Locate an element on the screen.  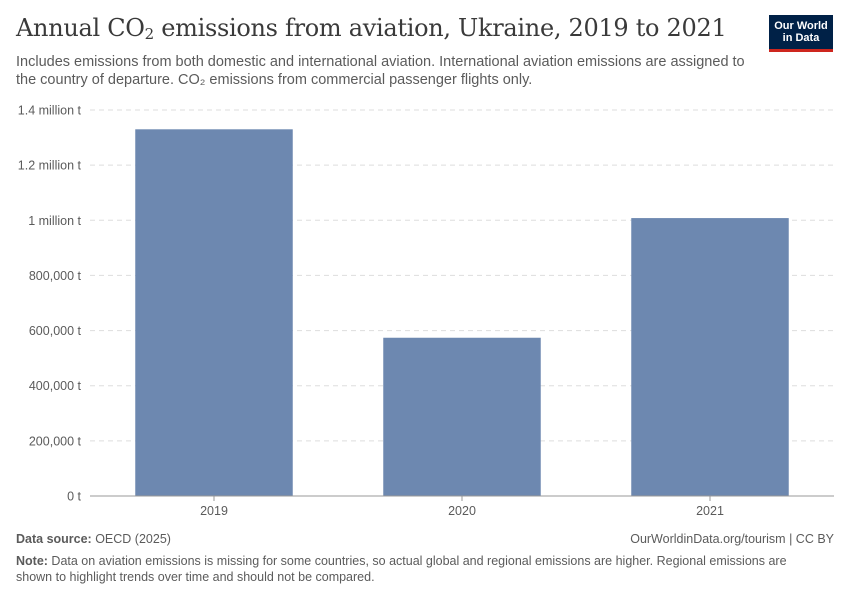
y-tick-label: 1.2 million t is located at coordinates (50, 166).